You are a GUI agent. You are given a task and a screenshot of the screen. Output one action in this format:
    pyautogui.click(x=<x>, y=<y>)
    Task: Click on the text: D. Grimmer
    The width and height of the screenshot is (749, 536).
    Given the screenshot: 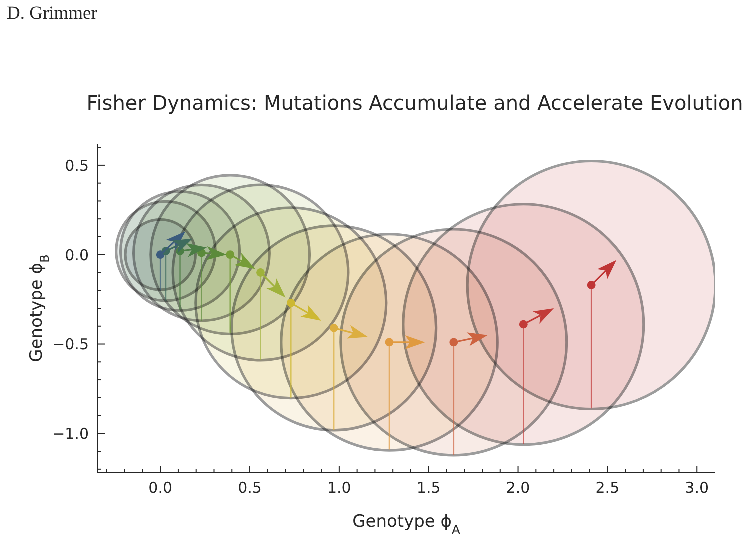 What is the action you would take?
    pyautogui.click(x=52, y=14)
    